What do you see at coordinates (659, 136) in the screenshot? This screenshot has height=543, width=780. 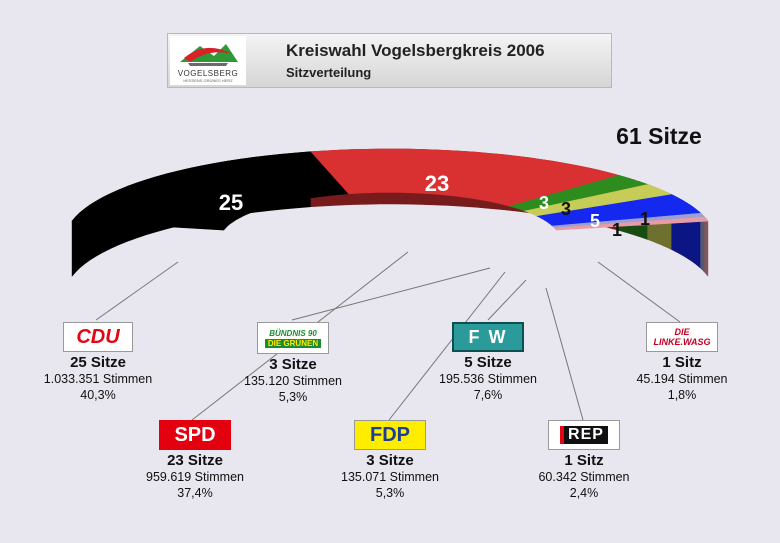 I see `total-seats-label: 61 Sitze` at bounding box center [659, 136].